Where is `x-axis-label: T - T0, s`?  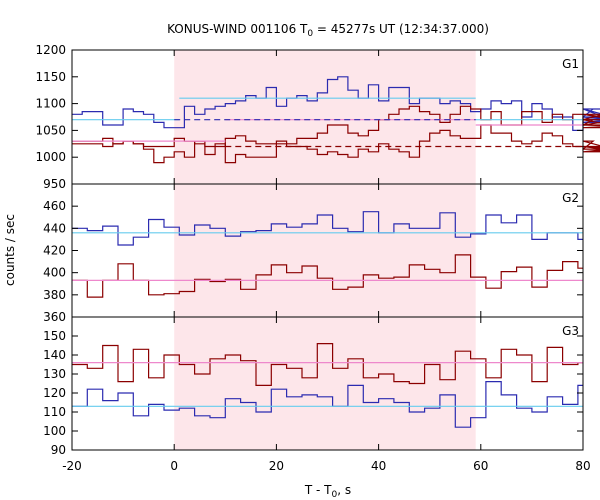 x-axis-label: T - T0, s is located at coordinates (327, 491).